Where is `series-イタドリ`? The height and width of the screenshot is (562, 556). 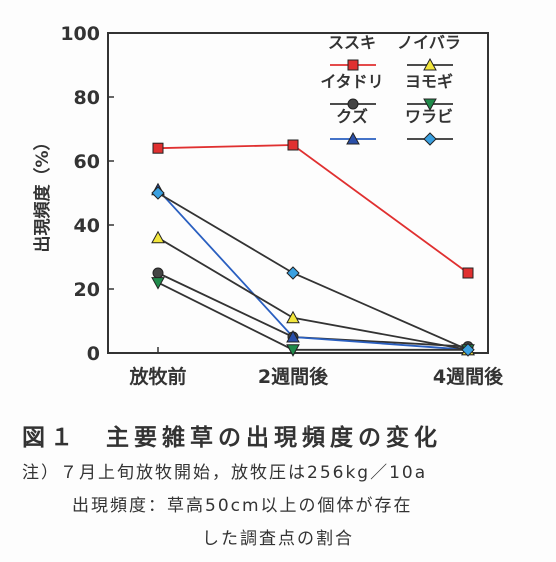
series-イタドリ is located at coordinates (313, 310).